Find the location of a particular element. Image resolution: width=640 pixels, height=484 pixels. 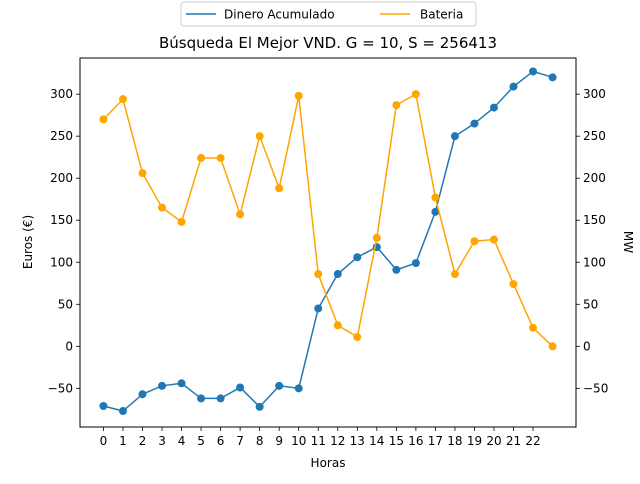

y-right-axis-ticks: −50 0 50 100 150 200 250 300 is located at coordinates (592, 241).